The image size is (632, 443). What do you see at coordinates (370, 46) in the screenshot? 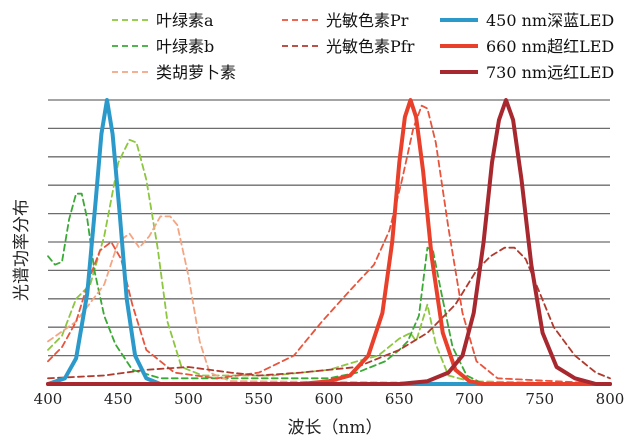
I see `legend-label: 光敏色素Pfr` at bounding box center [370, 46].